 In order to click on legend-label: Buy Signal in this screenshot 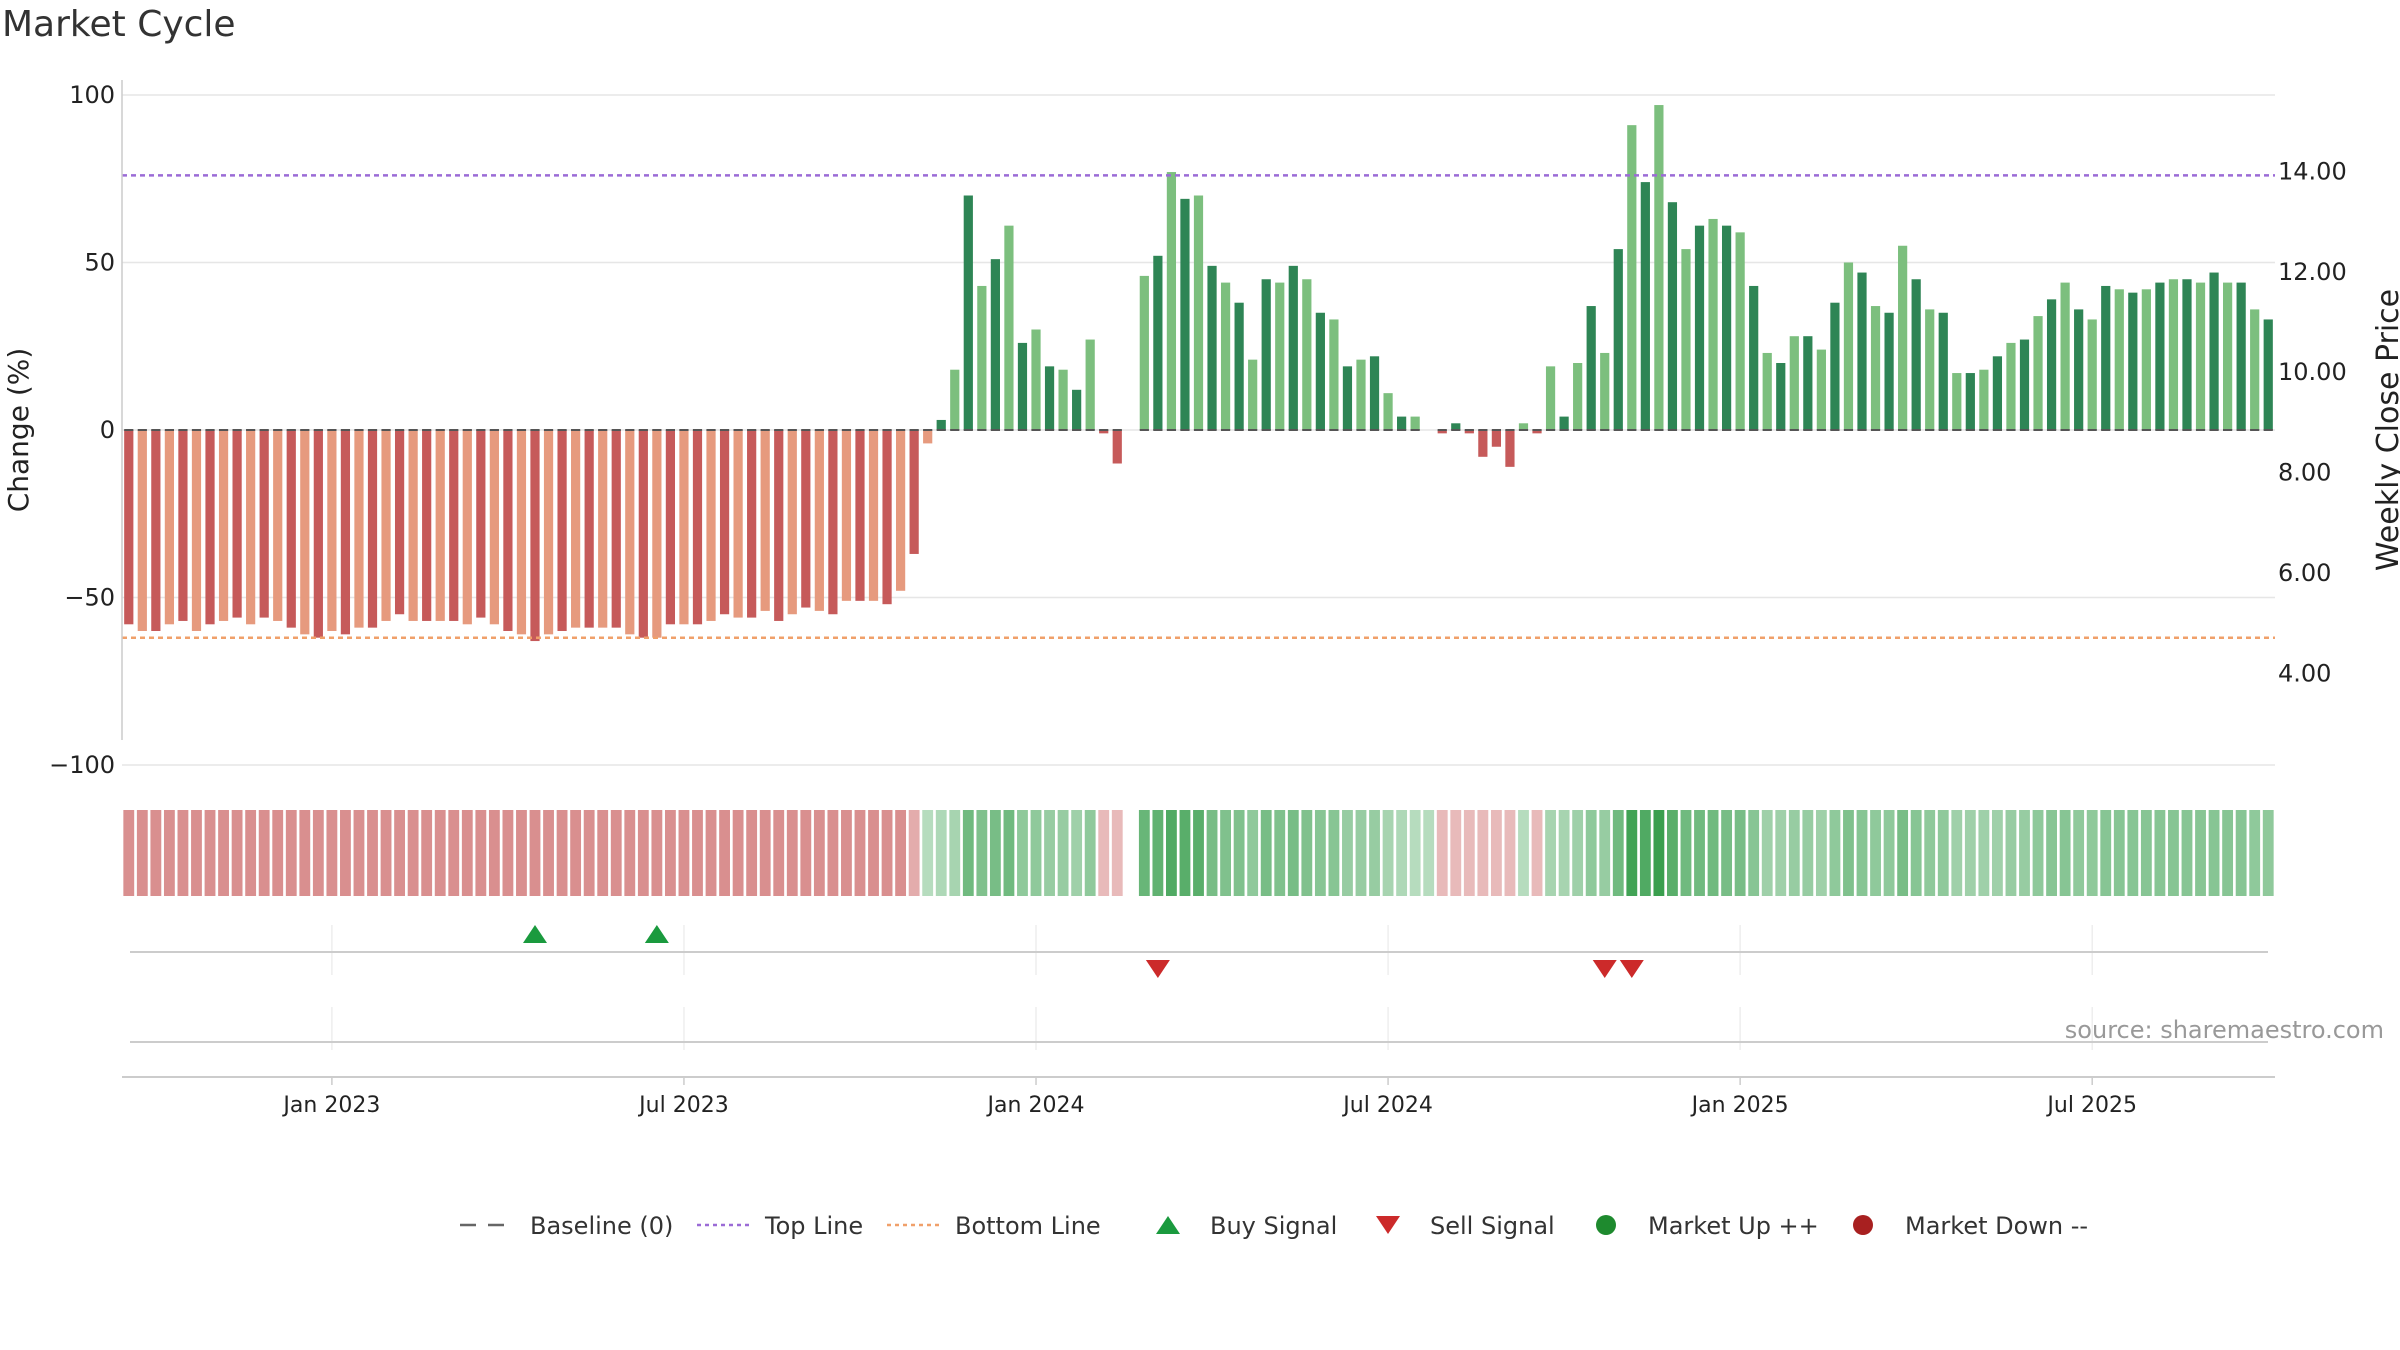, I will do `click(1273, 1226)`.